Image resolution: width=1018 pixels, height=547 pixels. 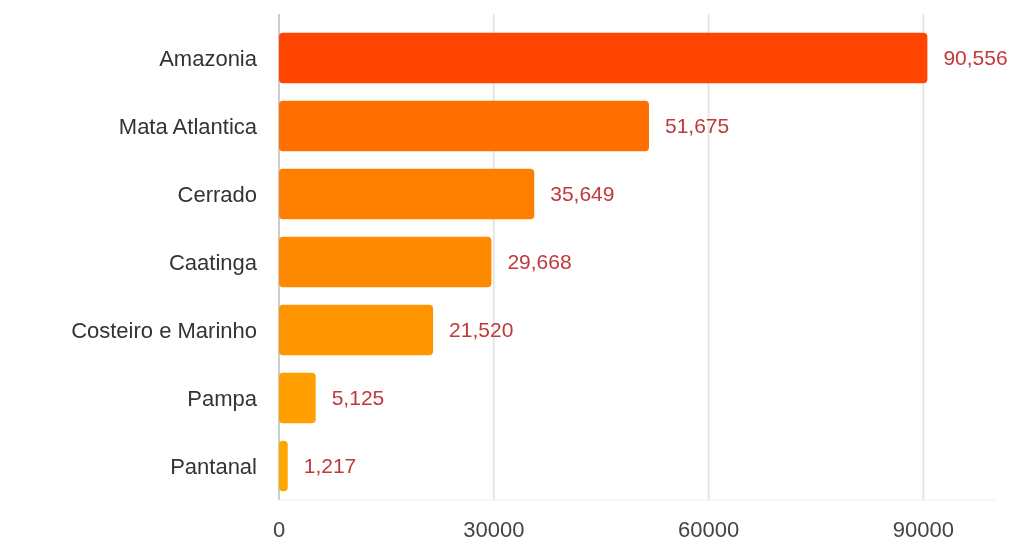 I want to click on data-label: 21,520, so click(x=481, y=330).